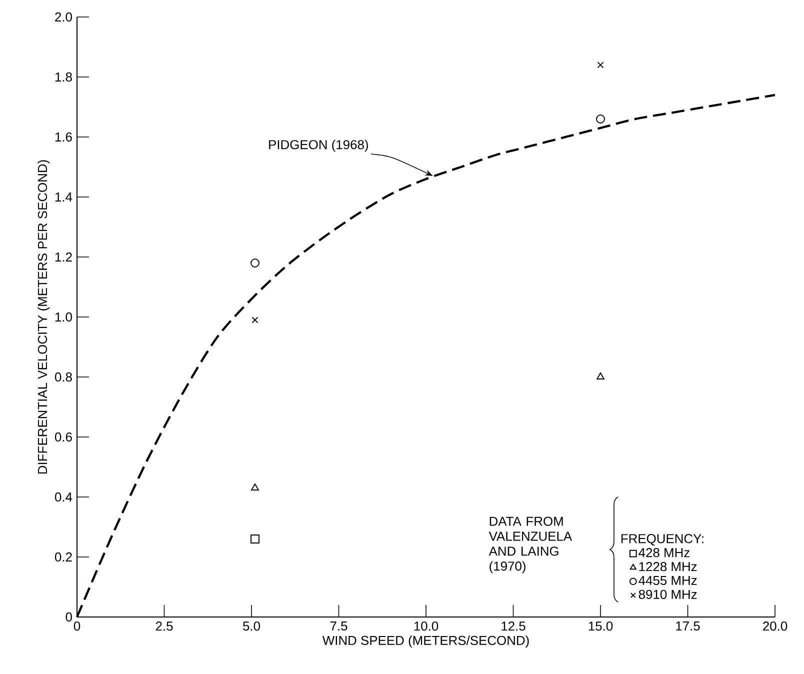  I want to click on annotation: PIDGEON (1968), so click(318, 146).